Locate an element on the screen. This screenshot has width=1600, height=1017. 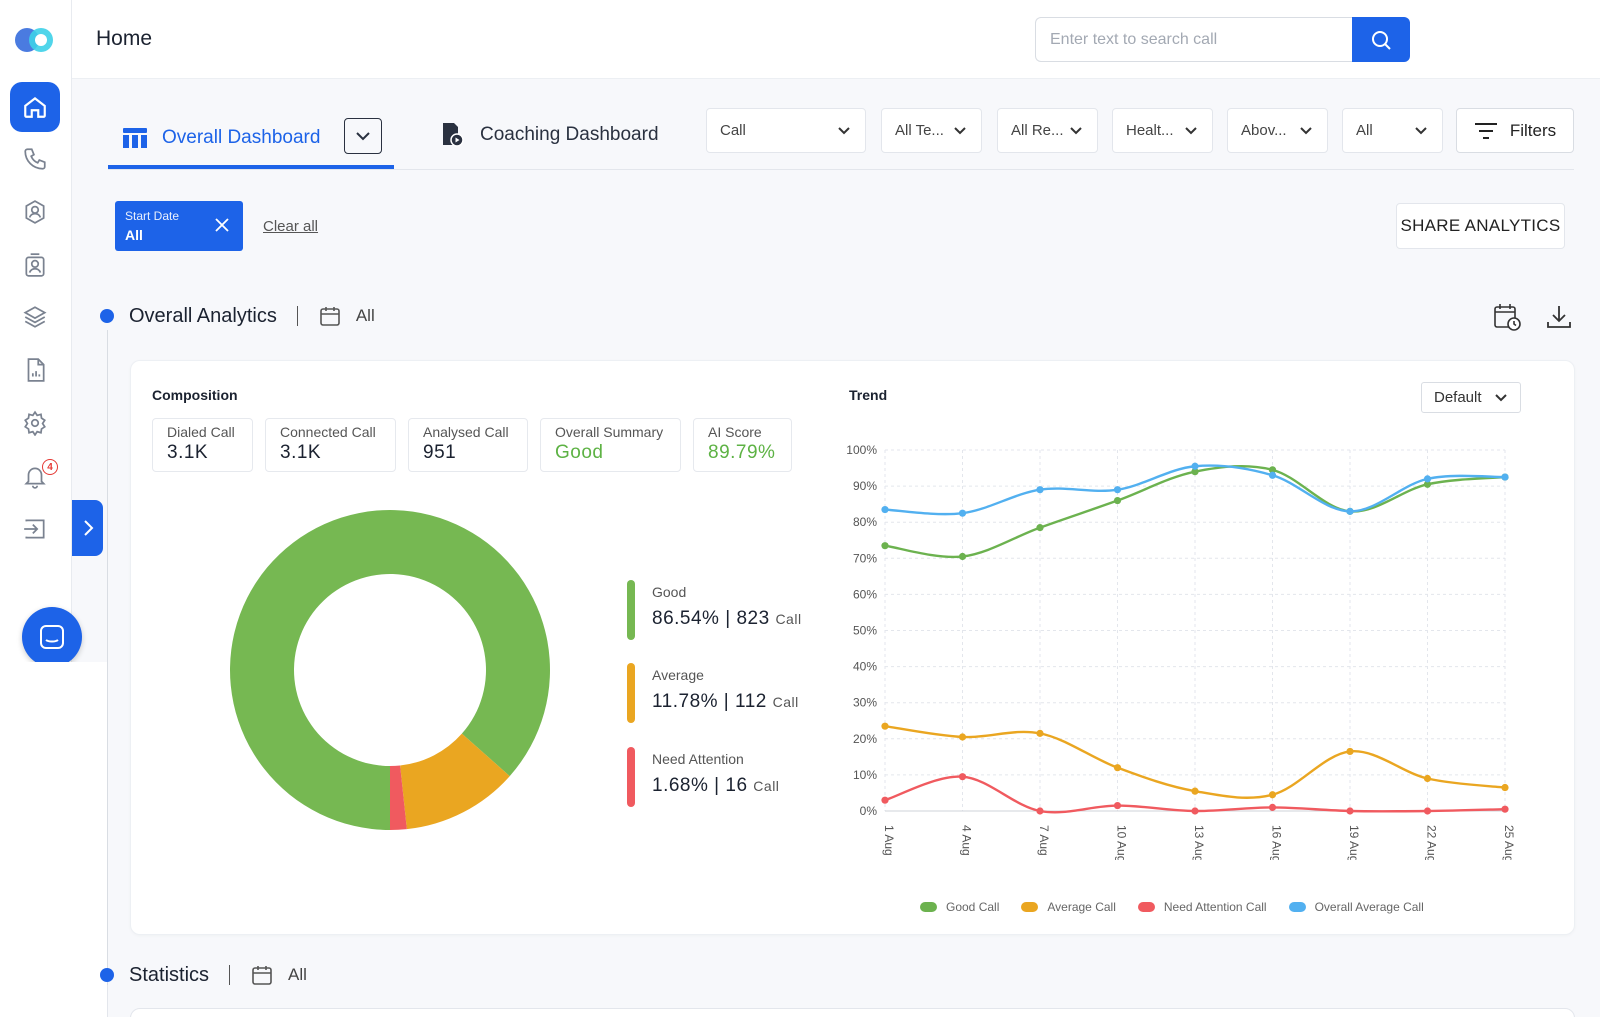
y-tick-label: 0% is located at coordinates (869, 811).